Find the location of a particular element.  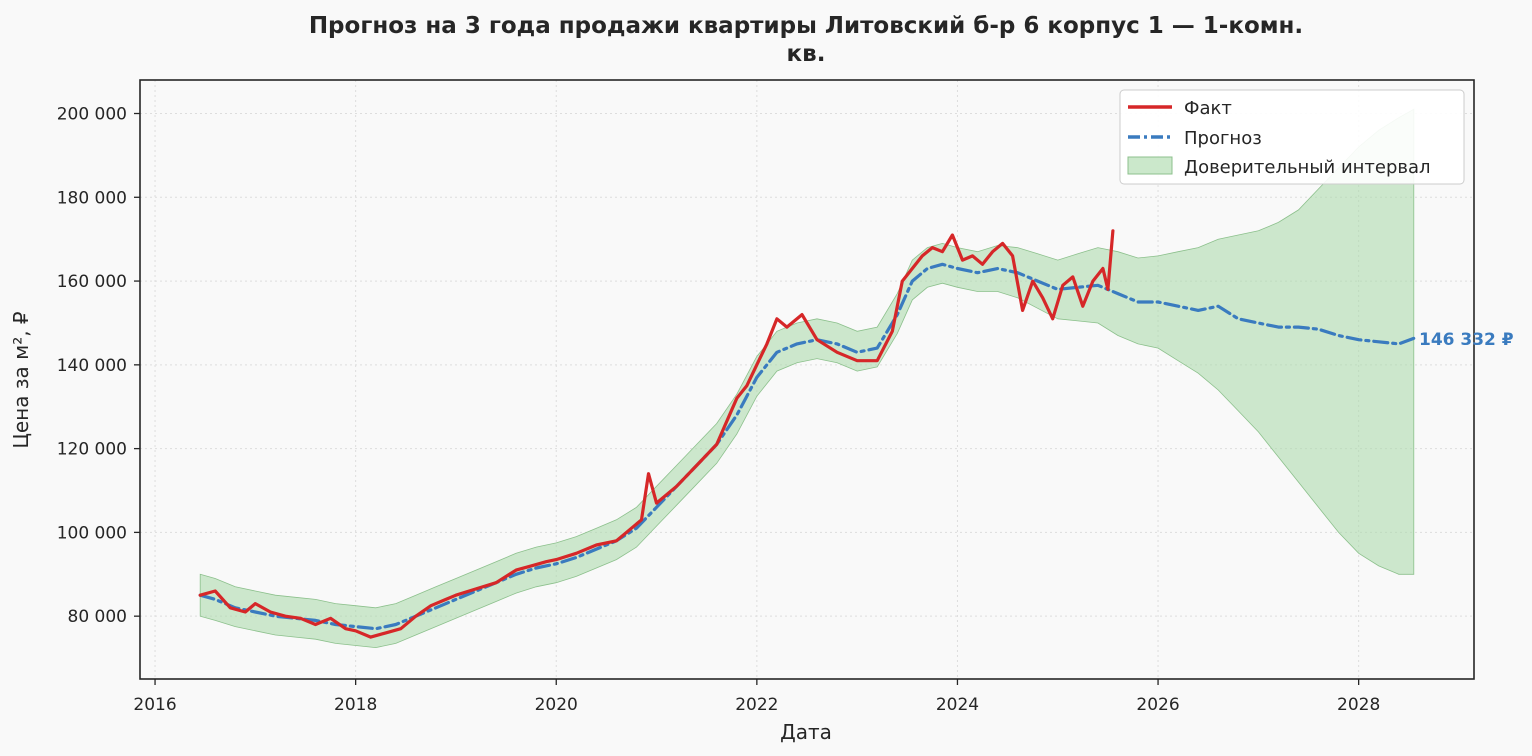

legend: Факт Прогноз Доверительный интервал is located at coordinates (1292, 137).